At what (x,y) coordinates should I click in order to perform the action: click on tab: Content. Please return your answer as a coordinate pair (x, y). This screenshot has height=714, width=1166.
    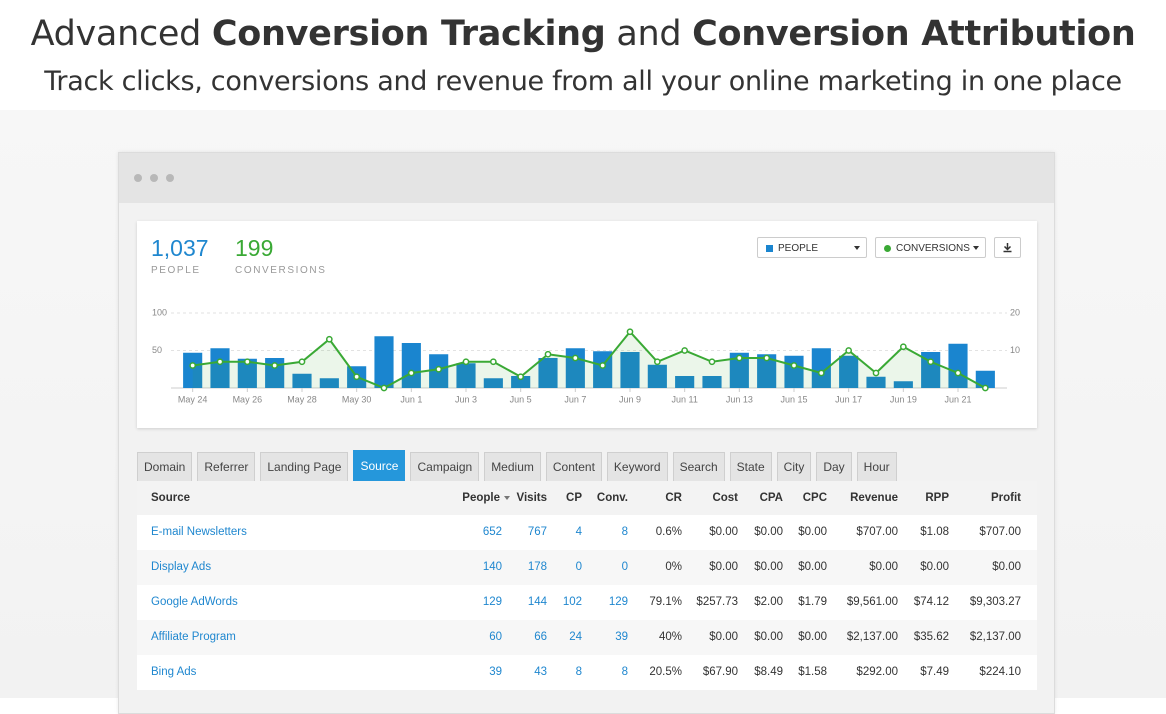
    Looking at the image, I should click on (573, 466).